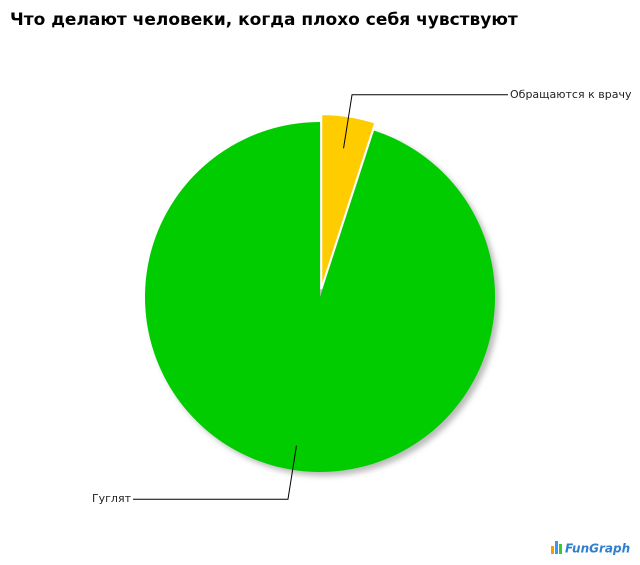  What do you see at coordinates (112, 498) in the screenshot?
I see `slice-label: Гуглят` at bounding box center [112, 498].